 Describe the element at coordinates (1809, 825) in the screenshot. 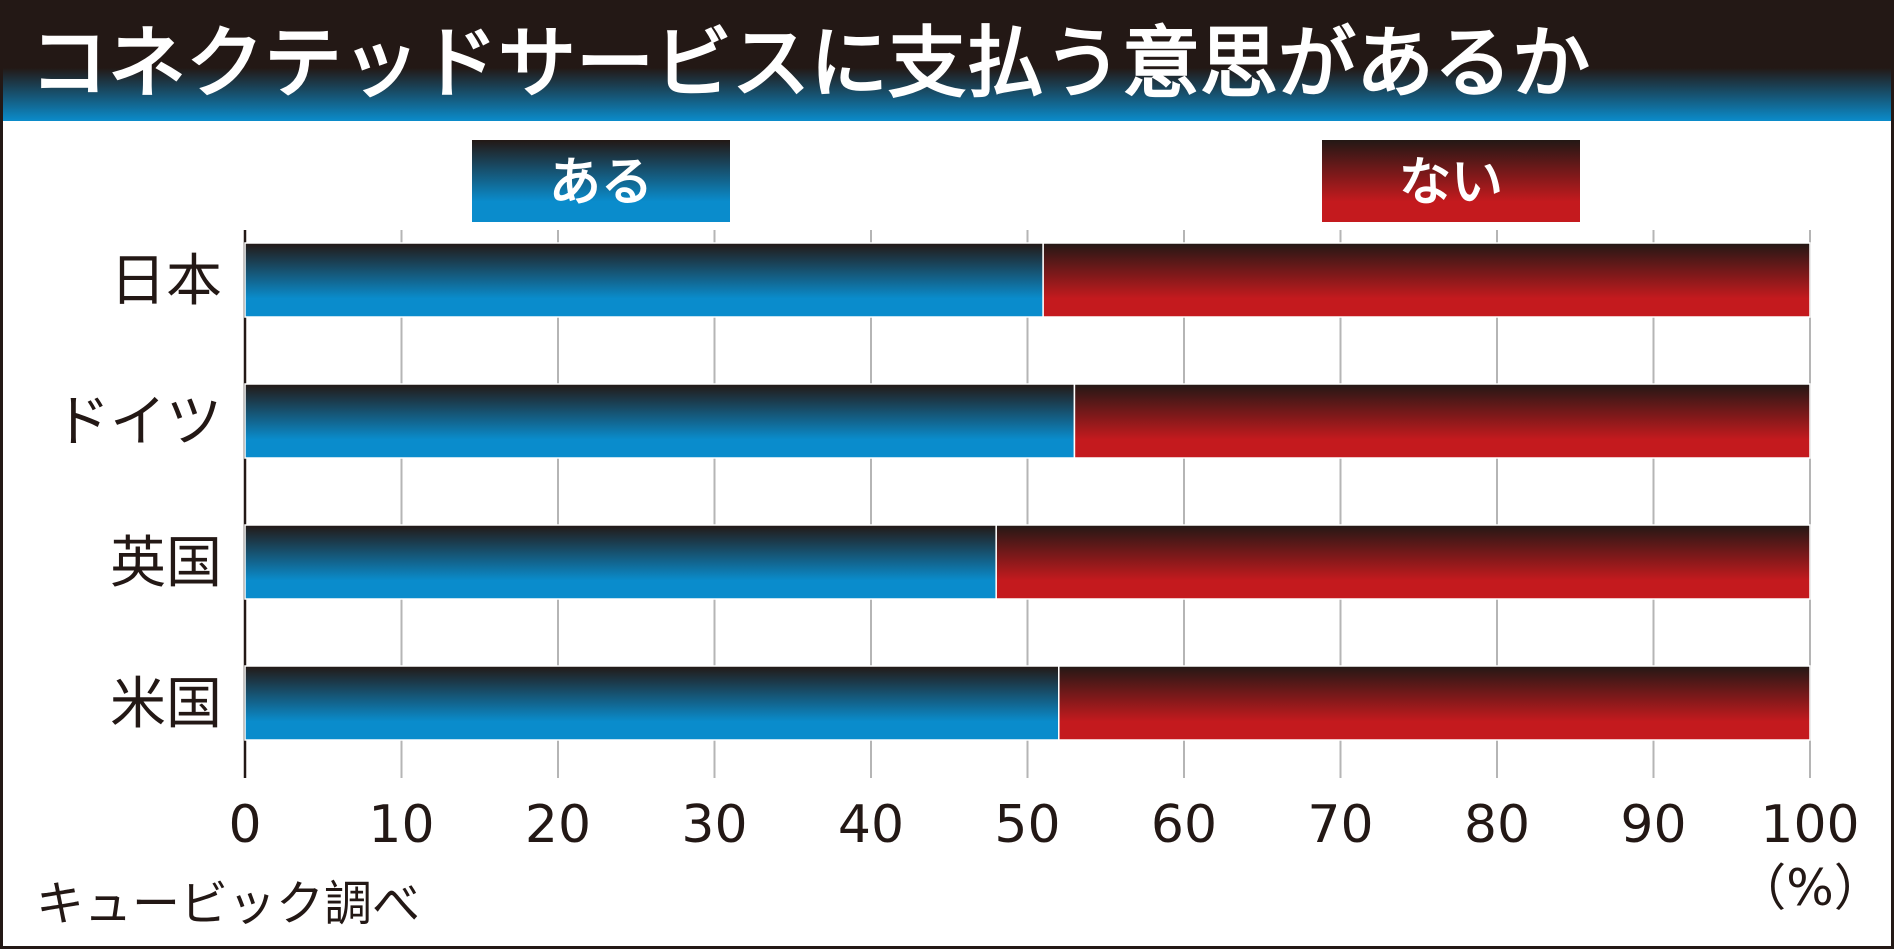

I see `x-tick-label: 100` at that location.